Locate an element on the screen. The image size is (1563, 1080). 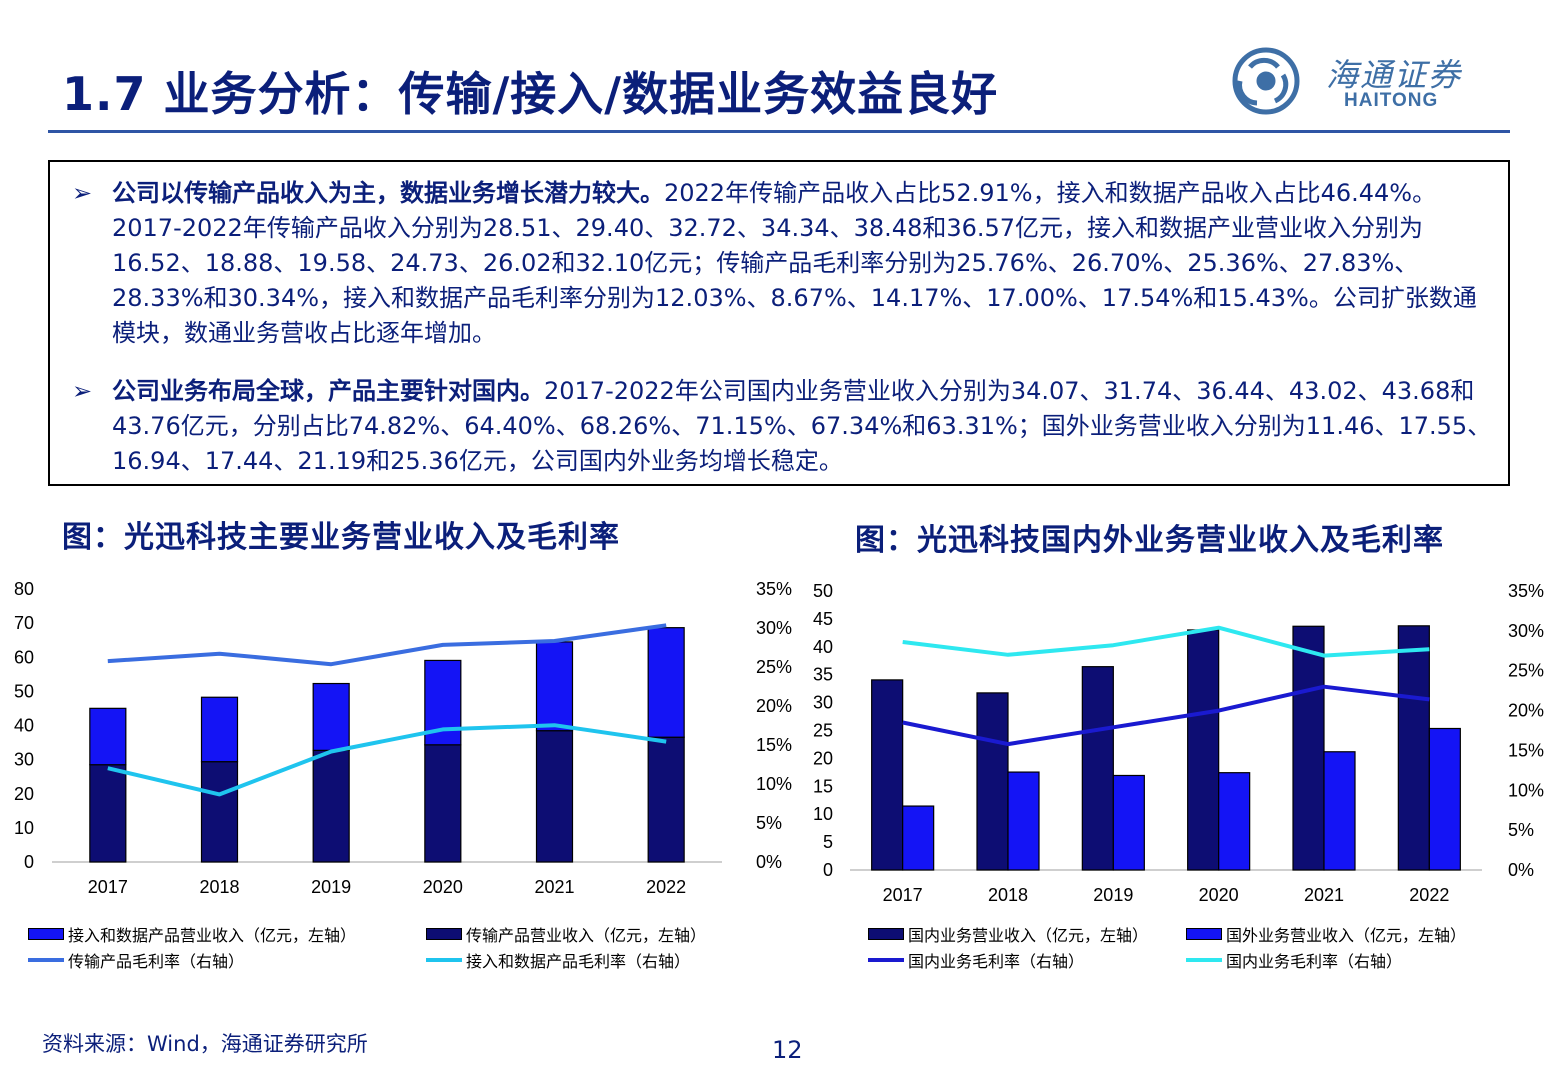
legend-item: 国内业务毛利率（右轴） is located at coordinates (1294, 960).